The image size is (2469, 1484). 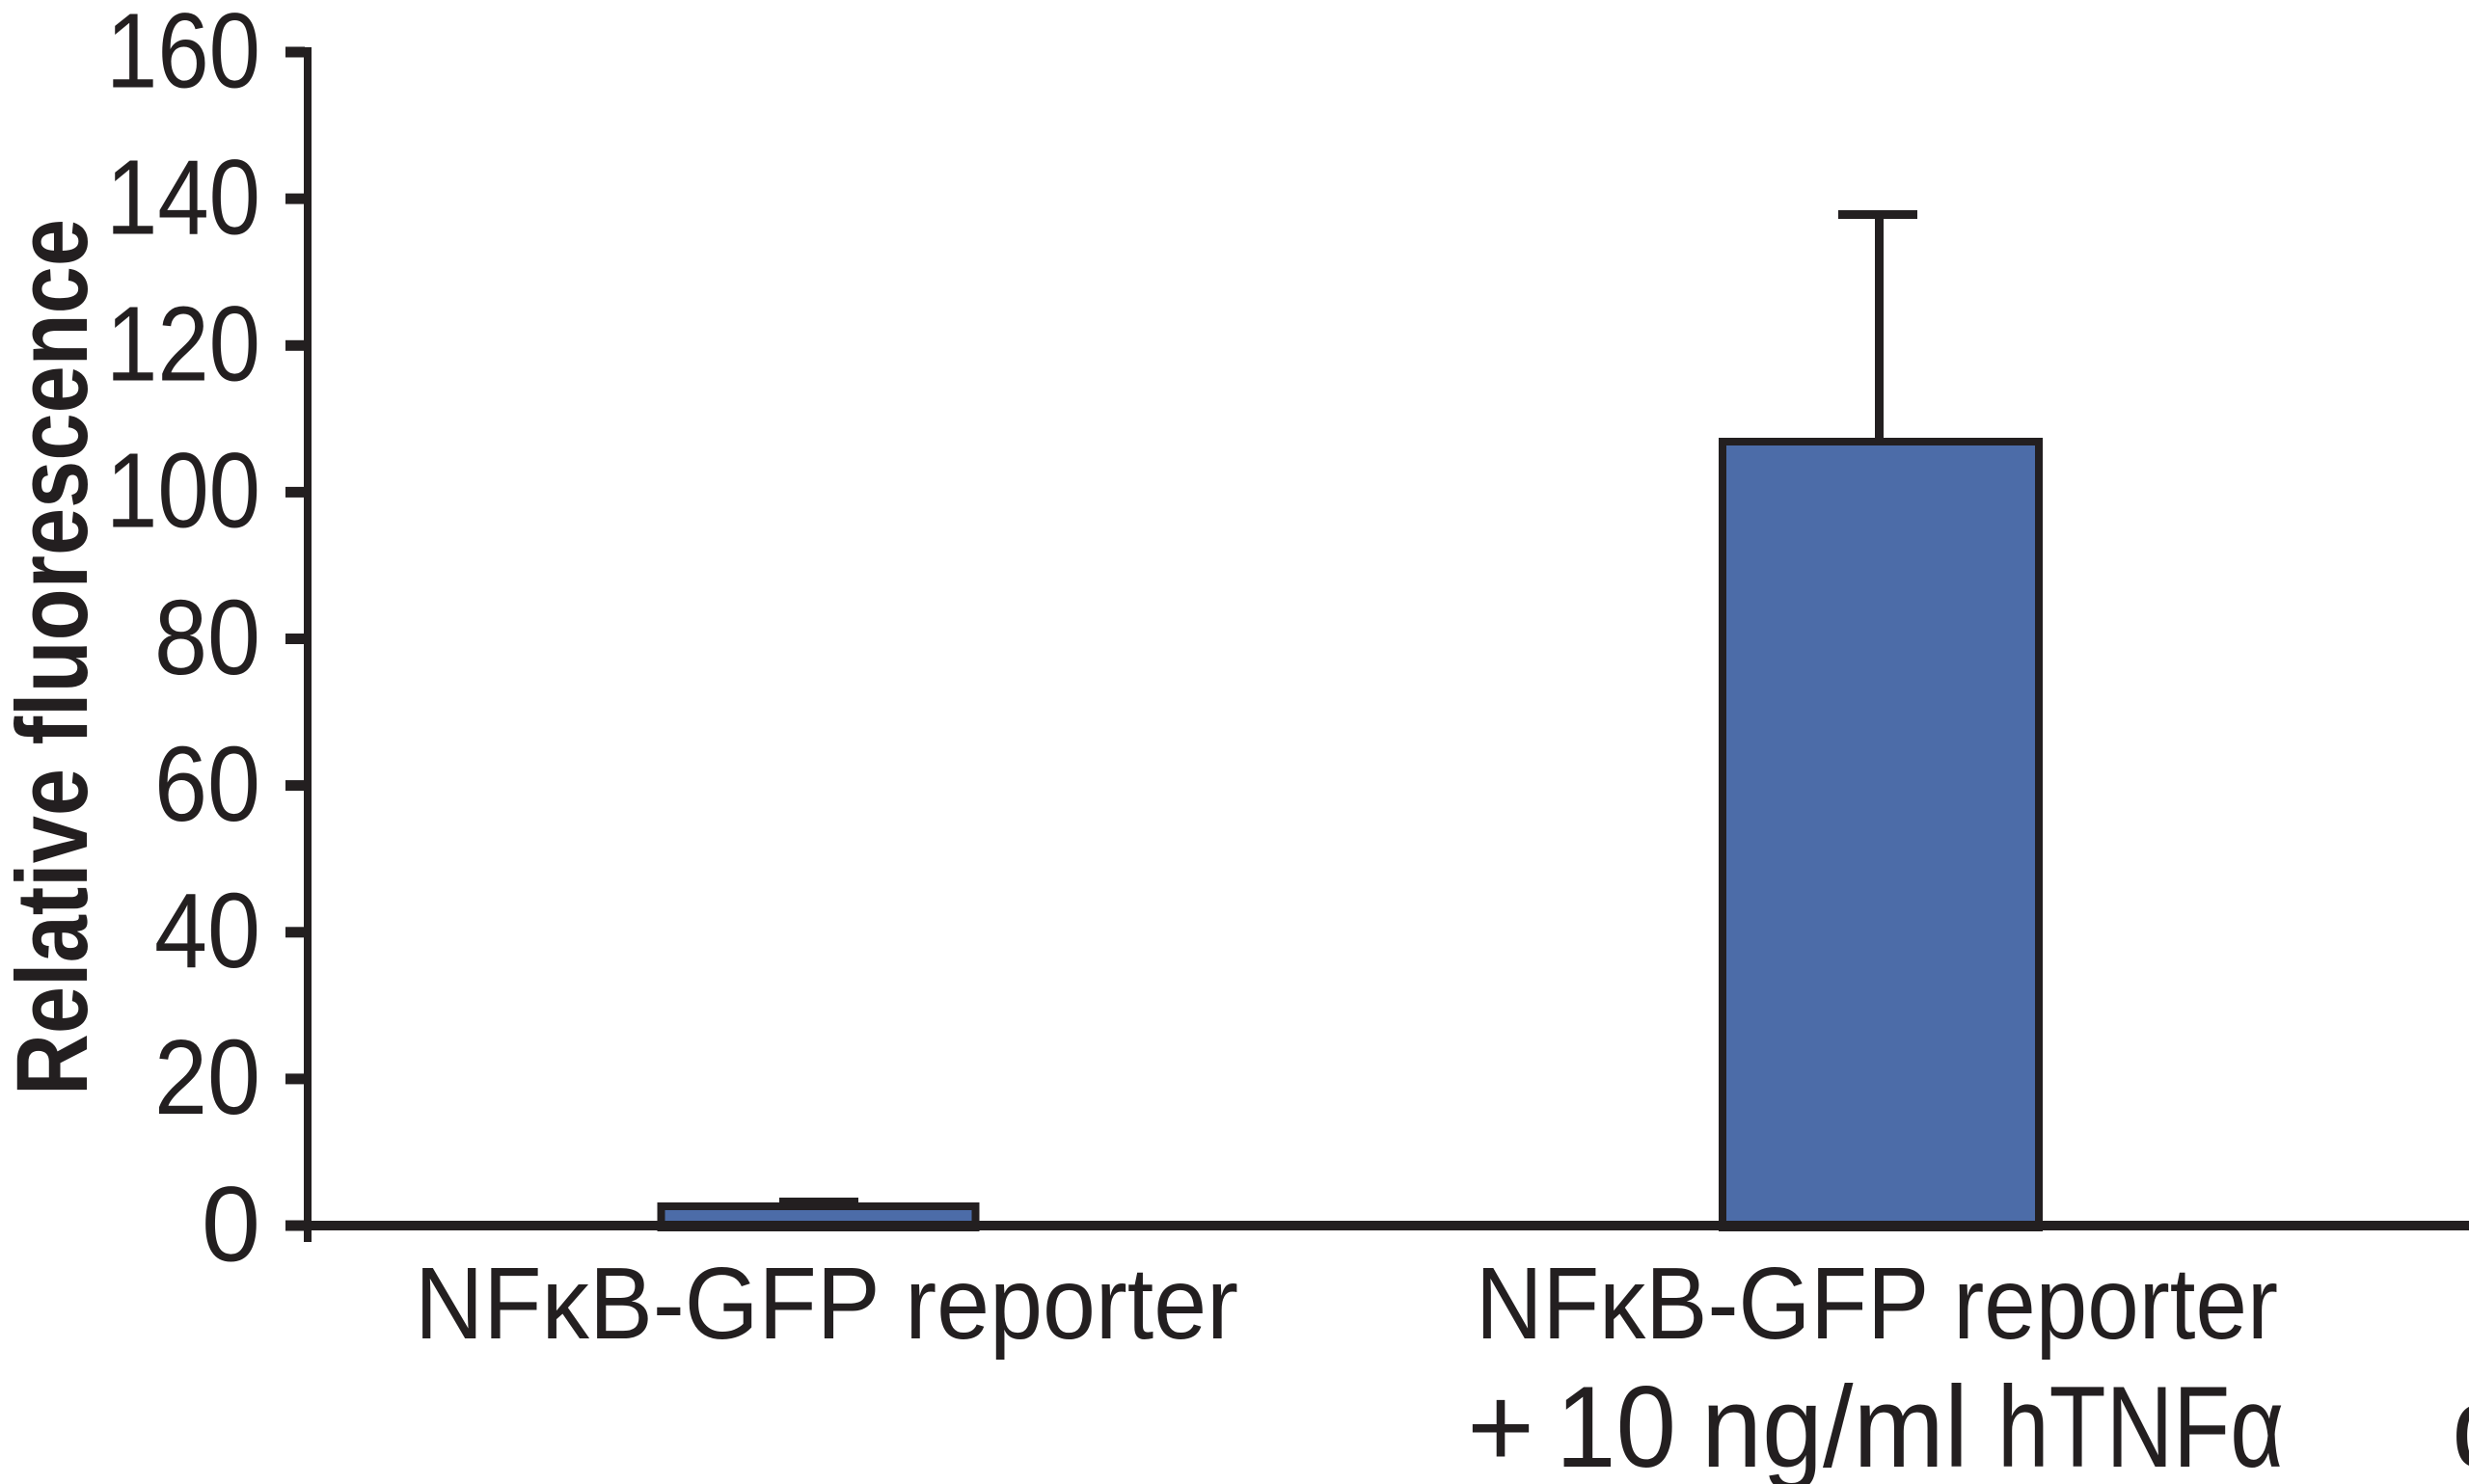 I want to click on svg-text: 0, so click(x=231, y=1224).